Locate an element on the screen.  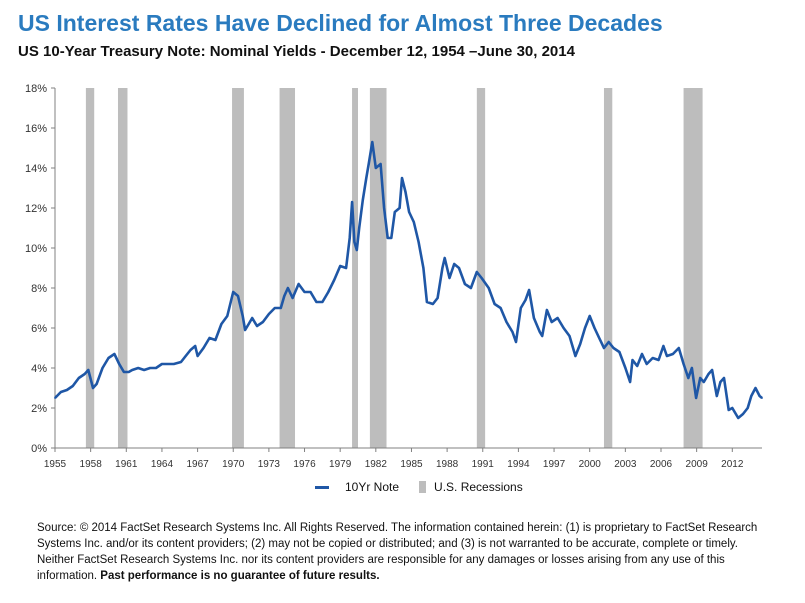
x-tick-label-16: 2003 is located at coordinates (625, 464).